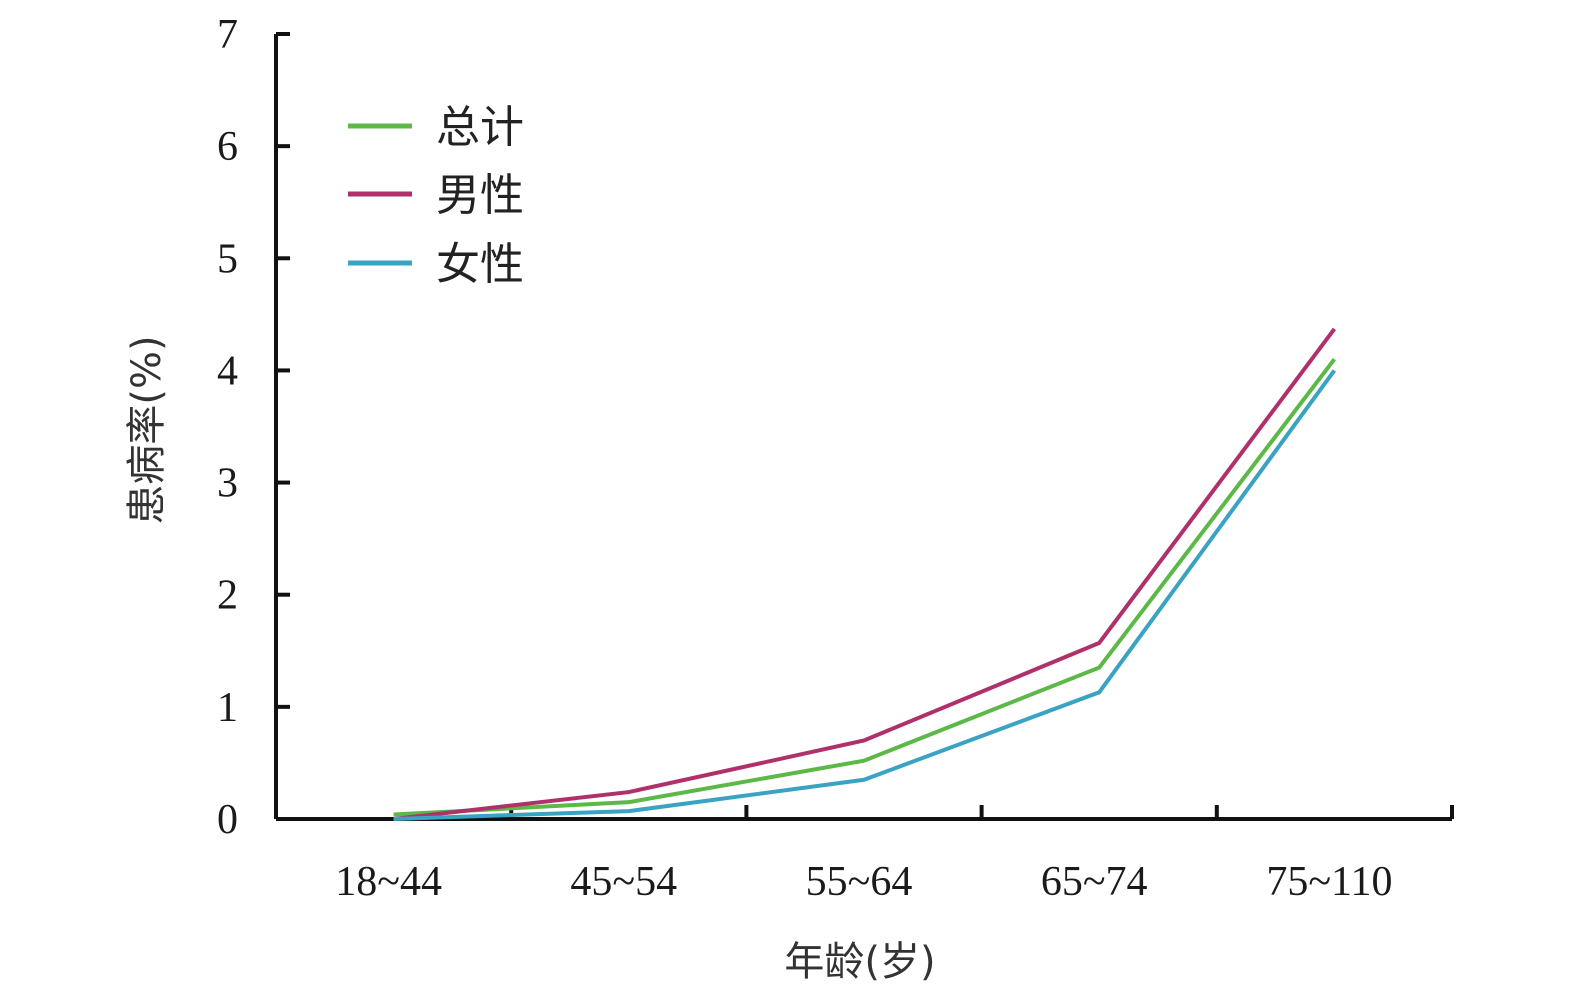 Image resolution: width=1575 pixels, height=1004 pixels. I want to click on x-tick-label: 45~54, so click(623, 882).